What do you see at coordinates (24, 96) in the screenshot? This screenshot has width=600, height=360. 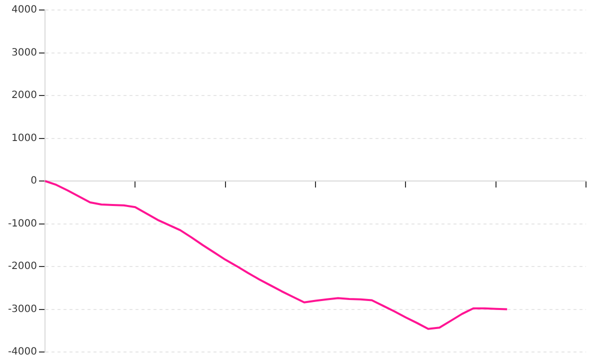 I see `y-tick-label: 2000` at bounding box center [24, 96].